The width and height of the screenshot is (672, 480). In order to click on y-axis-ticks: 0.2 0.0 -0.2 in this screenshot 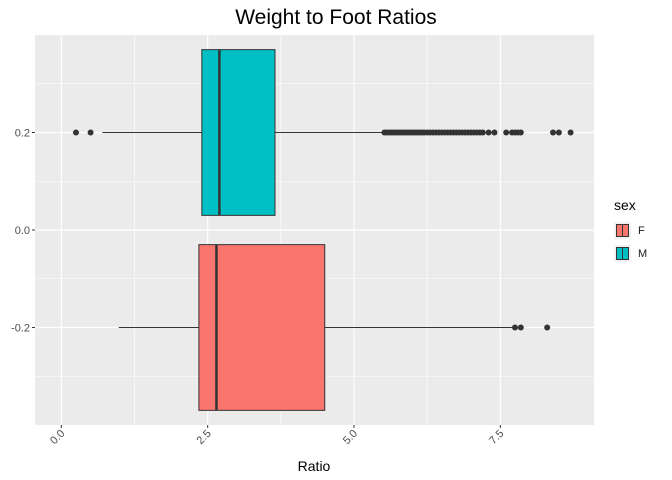, I will do `click(23, 231)`.